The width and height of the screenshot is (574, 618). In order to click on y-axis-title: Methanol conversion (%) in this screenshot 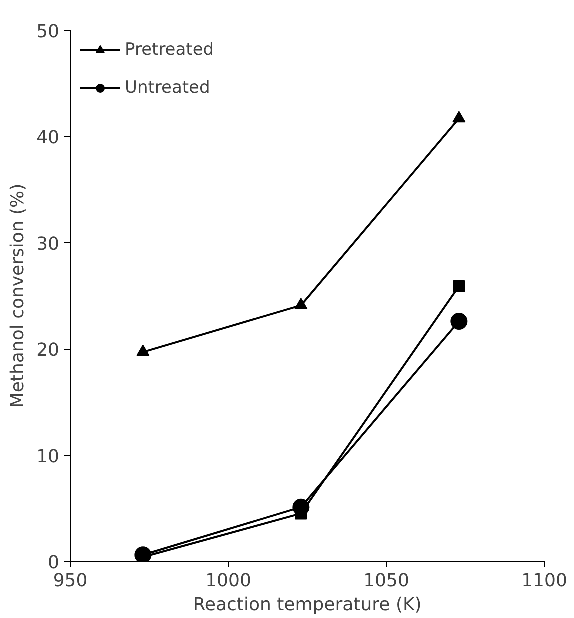, I will do `click(18, 296)`.